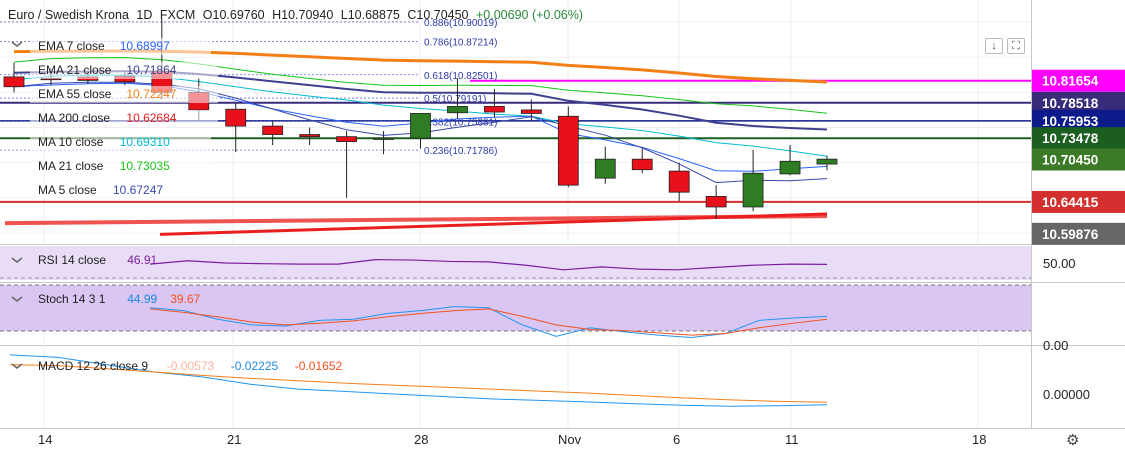  I want to click on x-tick-label: 14, so click(45, 439).